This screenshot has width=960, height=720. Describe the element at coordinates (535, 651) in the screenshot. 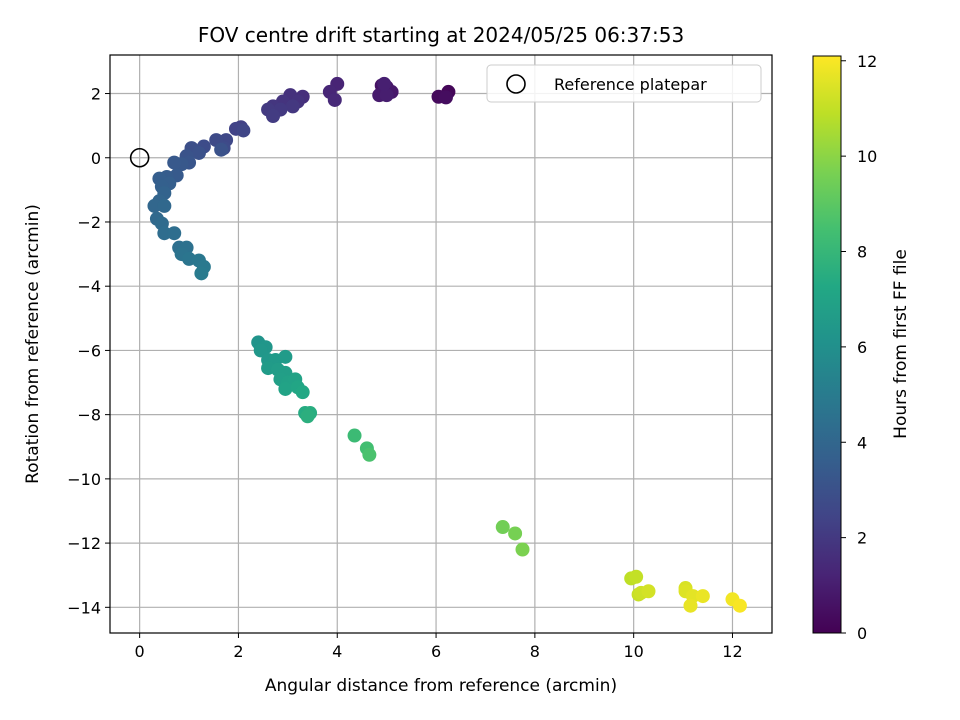

I see `x-tick-label: 8` at that location.